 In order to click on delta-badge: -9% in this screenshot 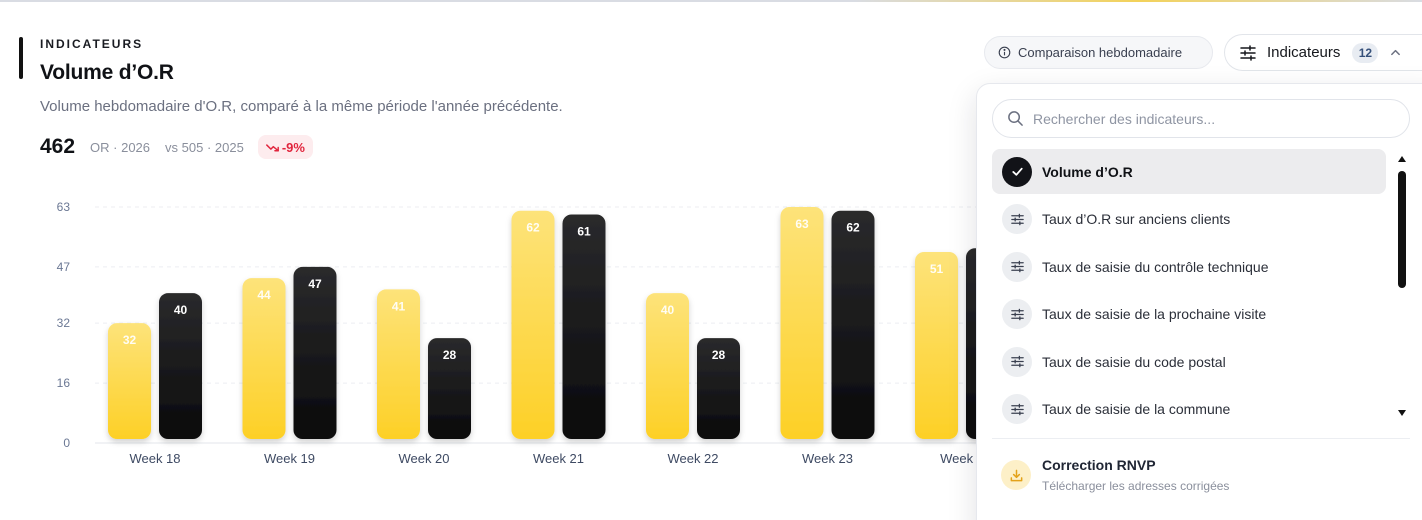, I will do `click(285, 147)`.